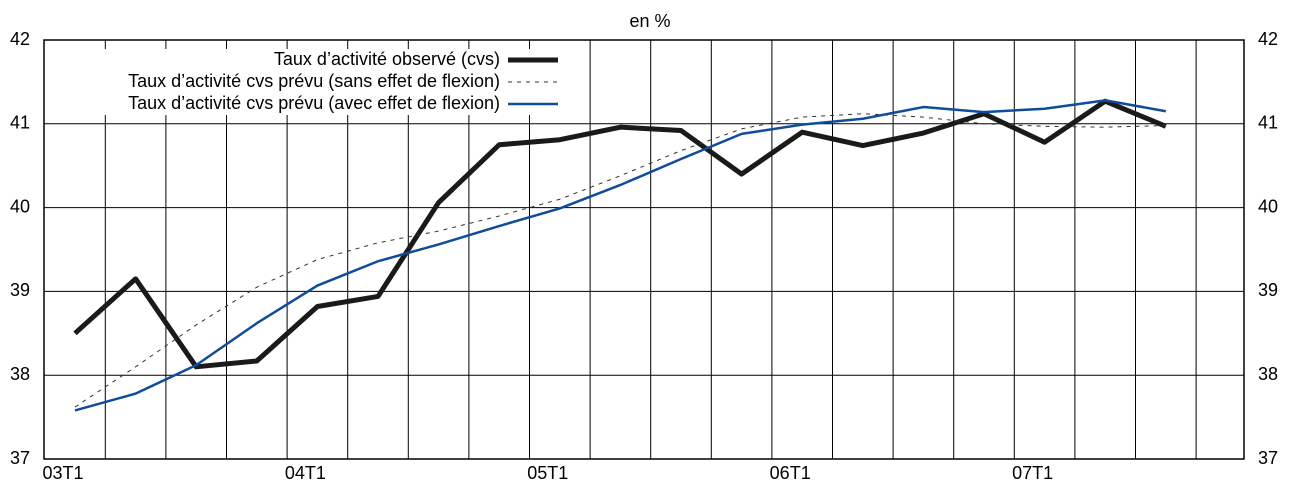 The width and height of the screenshot is (1299, 485). Describe the element at coordinates (20, 39) in the screenshot. I see `y-tick-label: 42` at that location.